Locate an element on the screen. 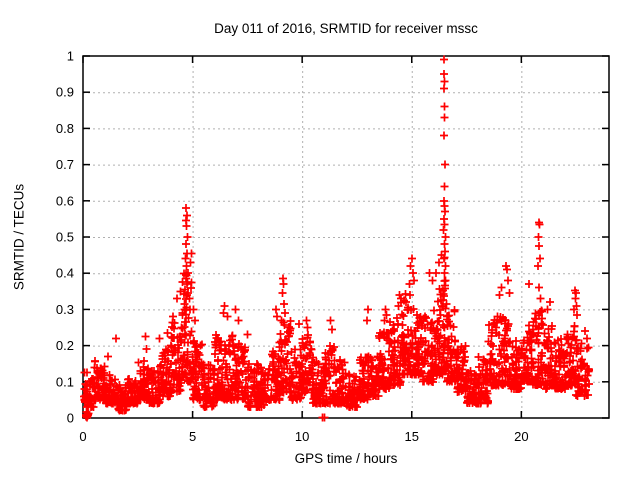 Image resolution: width=640 pixels, height=480 pixels. y-tick-label: 0.9 is located at coordinates (65, 92).